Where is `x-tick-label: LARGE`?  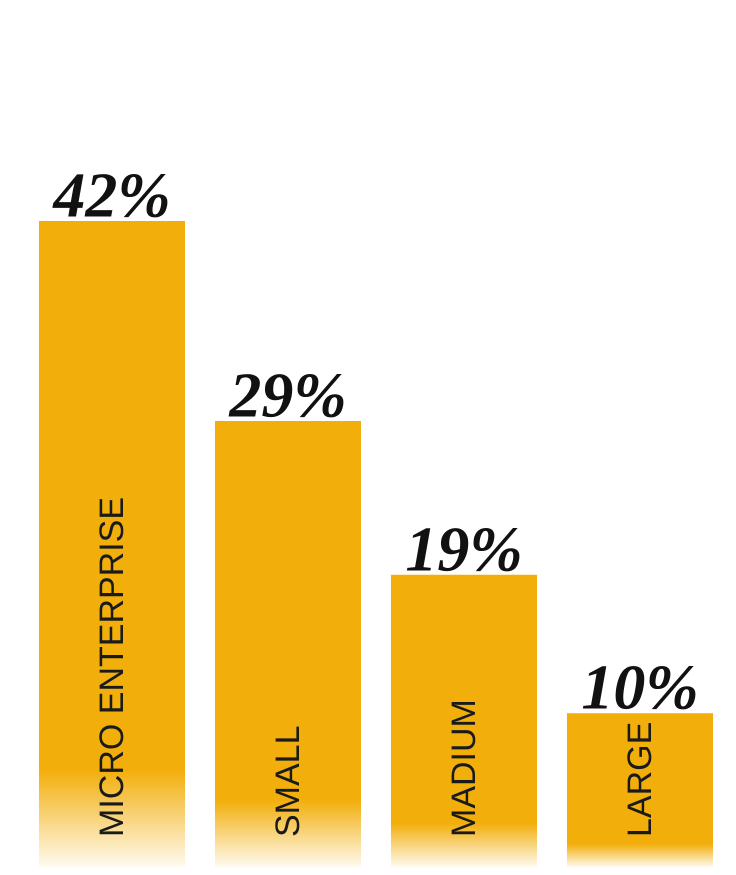 x-tick-label: LARGE is located at coordinates (640, 779).